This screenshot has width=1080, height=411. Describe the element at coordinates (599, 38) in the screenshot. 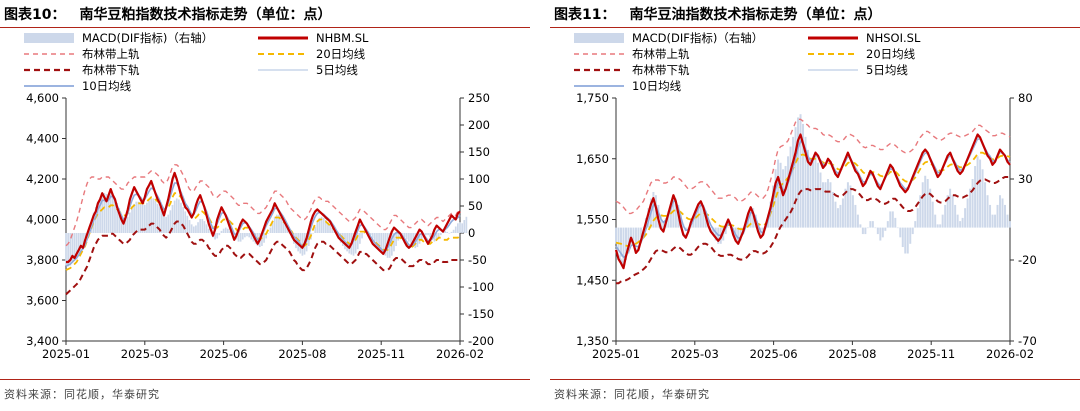

I see `legend-swatch` at that location.